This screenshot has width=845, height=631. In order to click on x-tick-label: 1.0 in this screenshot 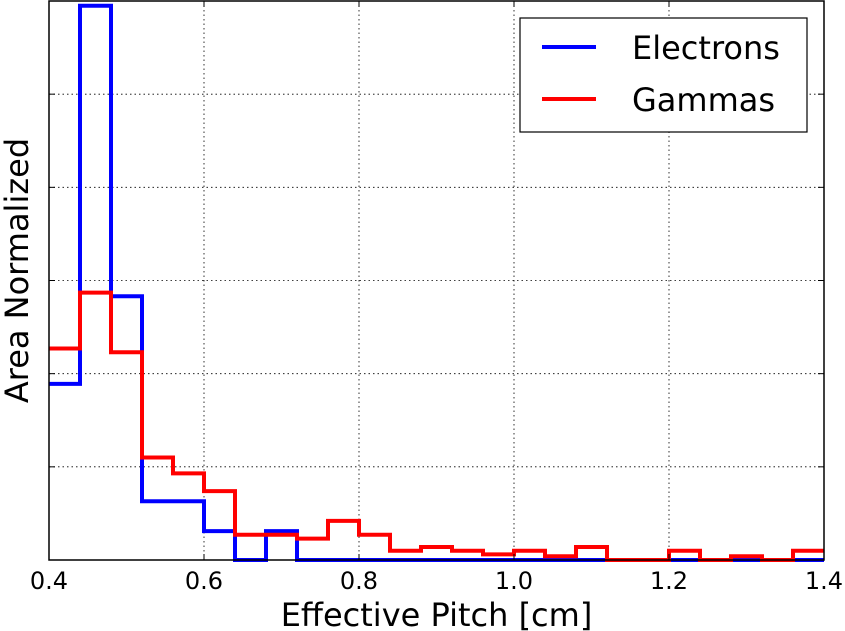, I will do `click(514, 581)`.